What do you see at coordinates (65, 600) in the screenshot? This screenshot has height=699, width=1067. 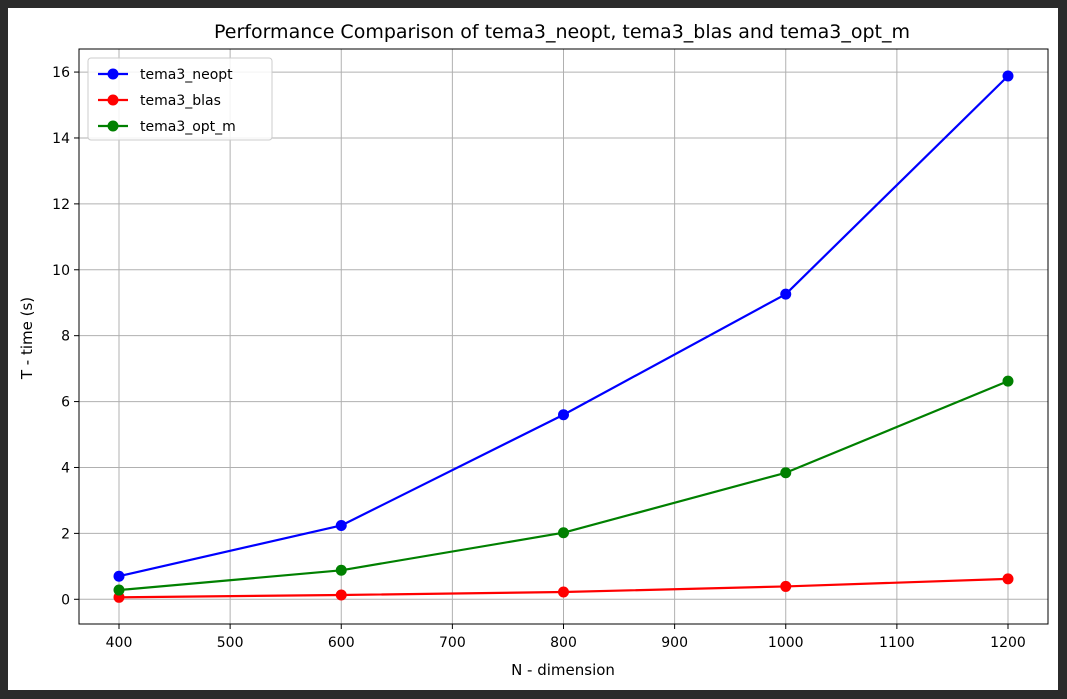 I see `y-tick-label: 0` at bounding box center [65, 600].